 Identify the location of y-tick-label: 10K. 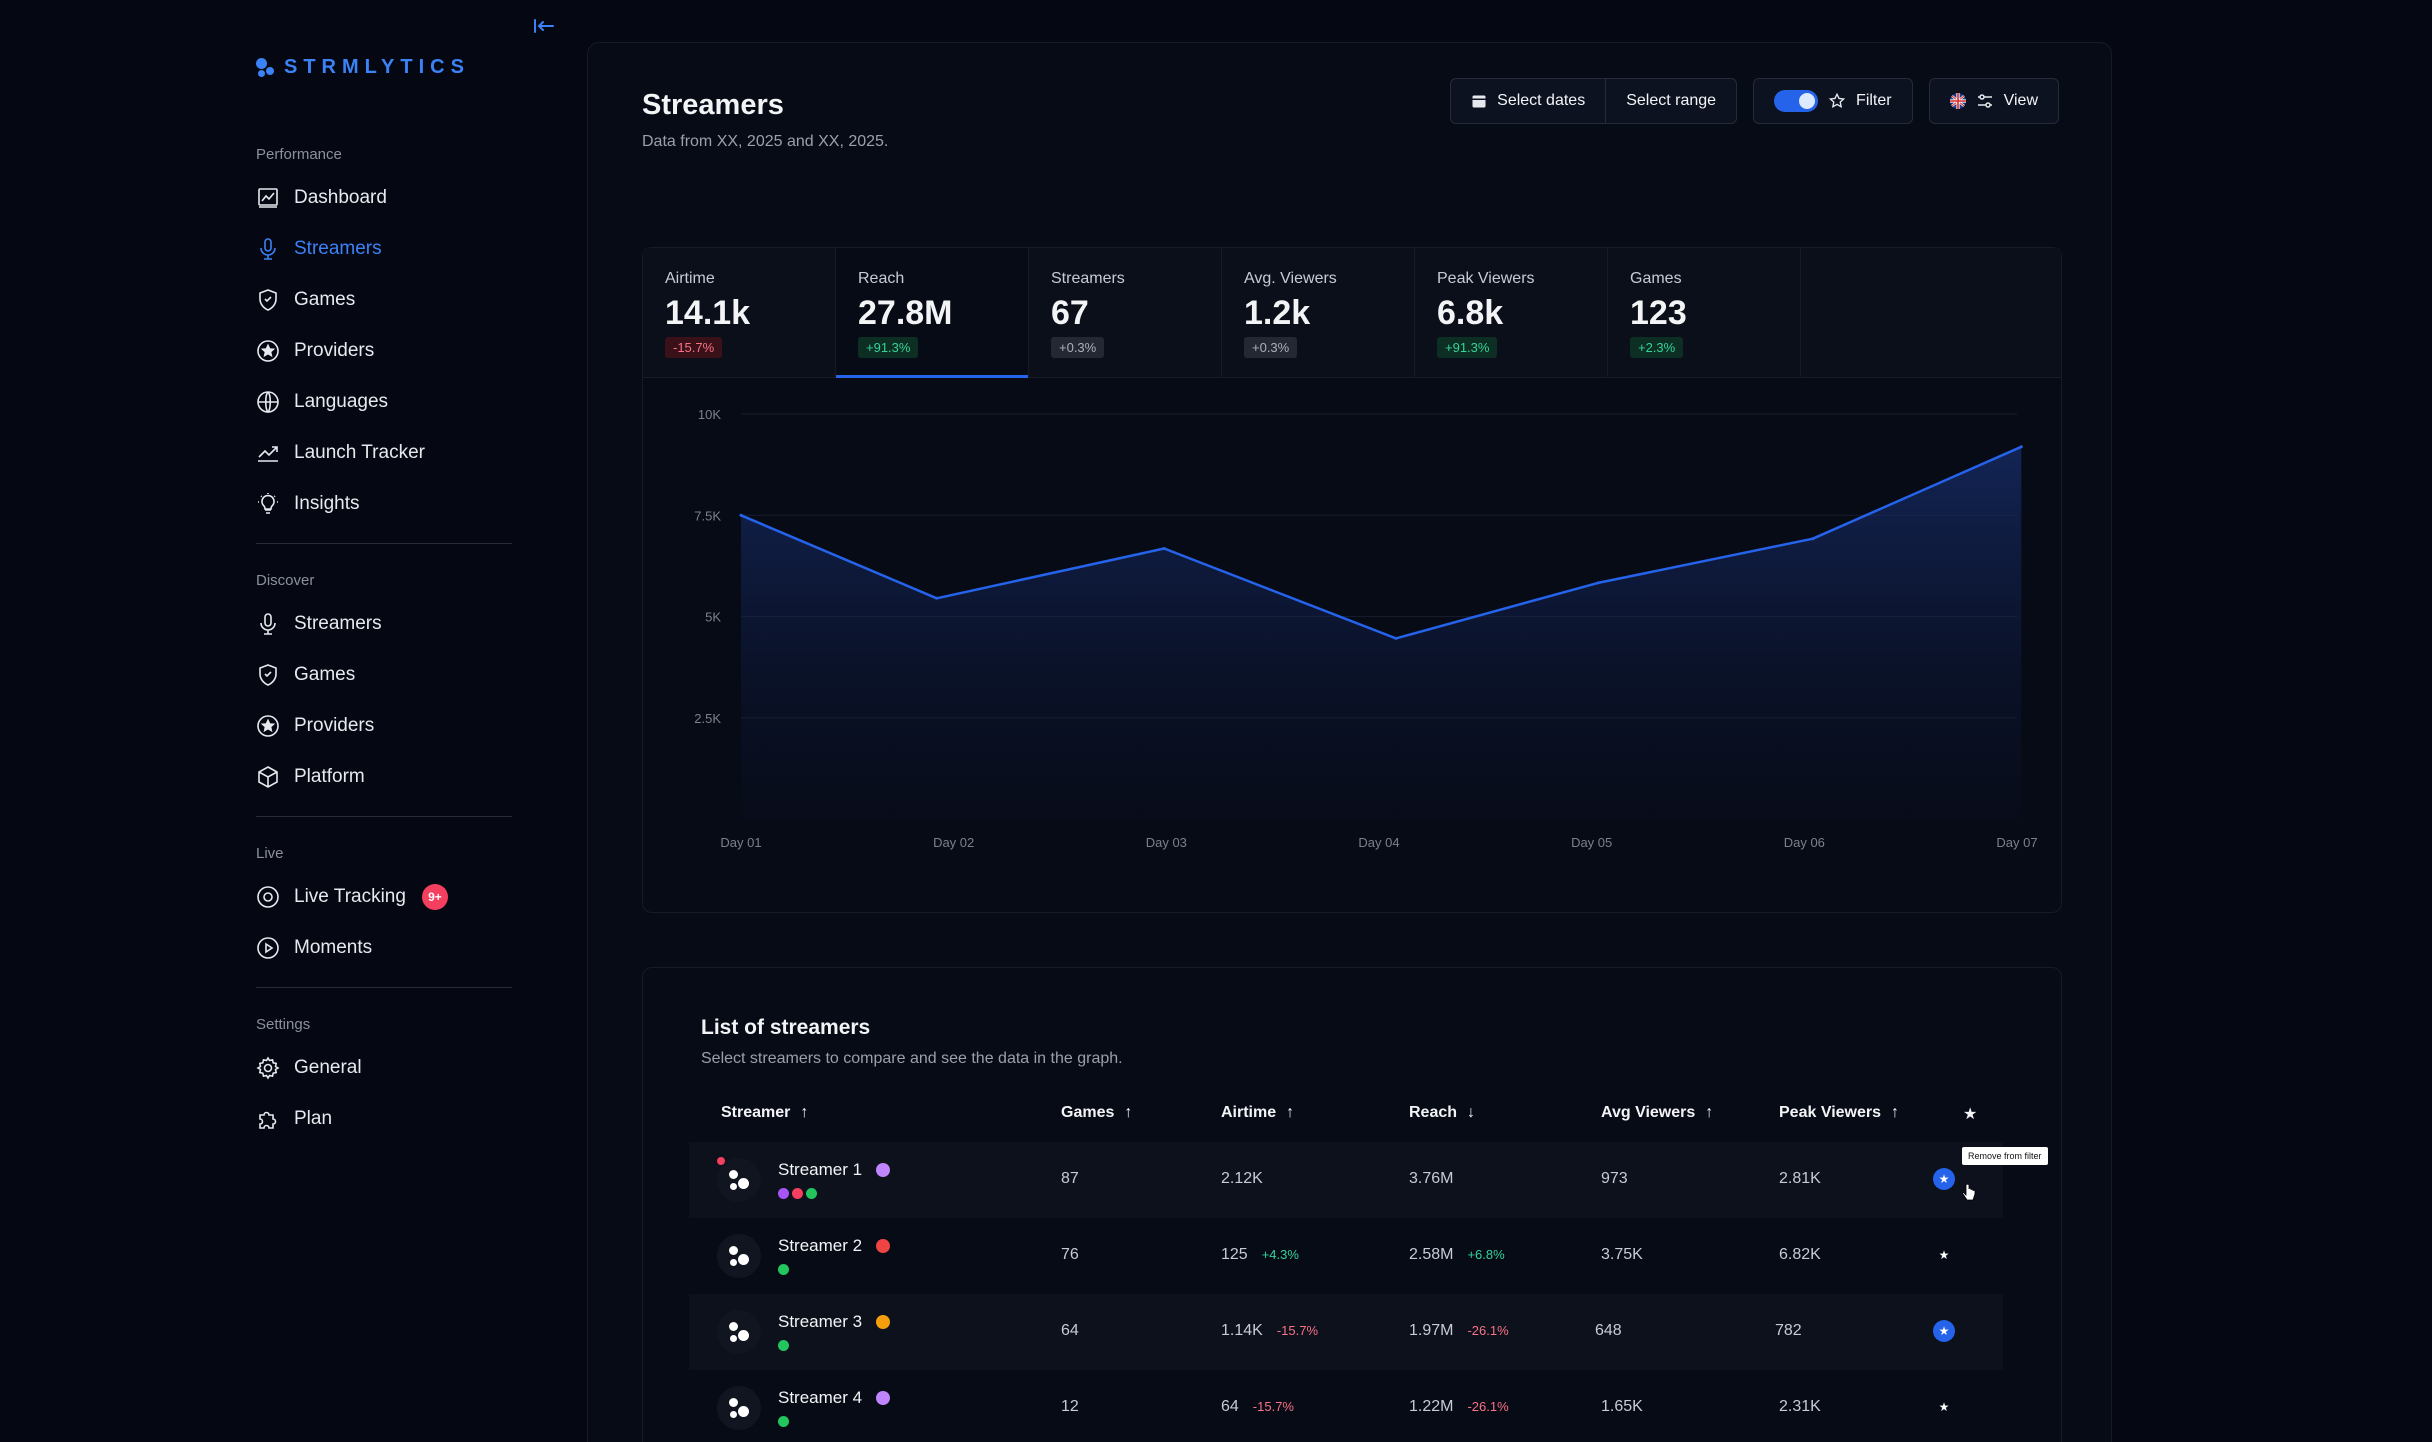
(709, 414).